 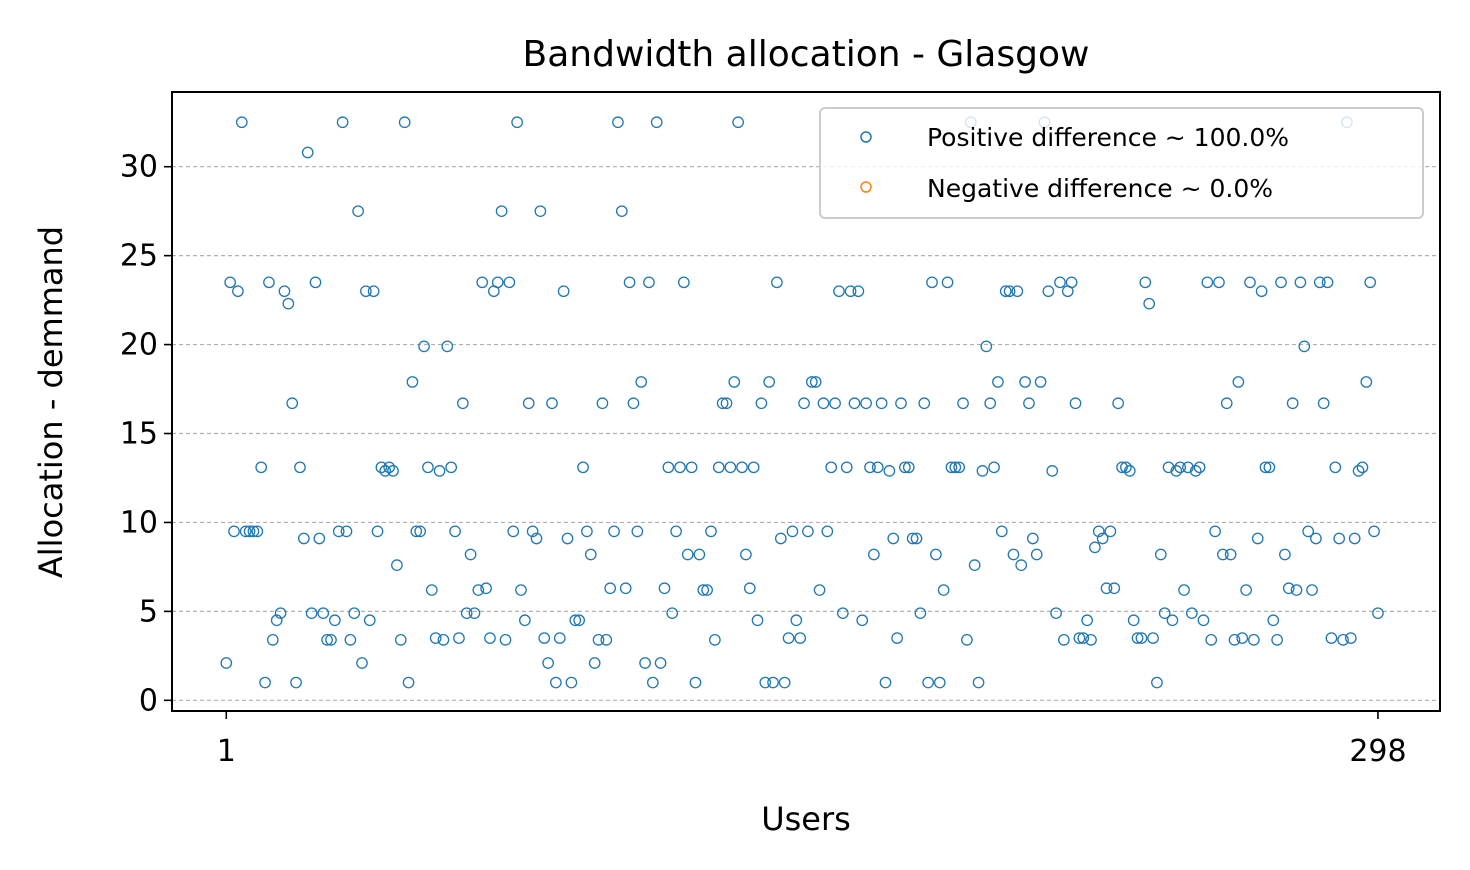 I want to click on y-tick-label: 10, so click(x=139, y=522).